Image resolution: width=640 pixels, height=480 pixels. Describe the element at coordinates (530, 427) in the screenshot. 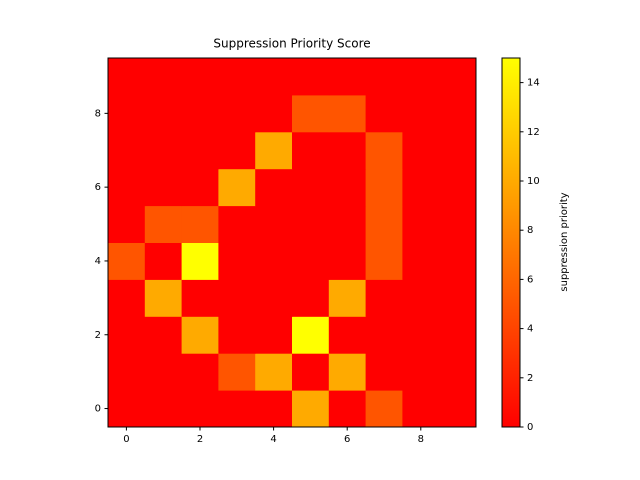

I see `colorbar-tick-label: 0` at that location.